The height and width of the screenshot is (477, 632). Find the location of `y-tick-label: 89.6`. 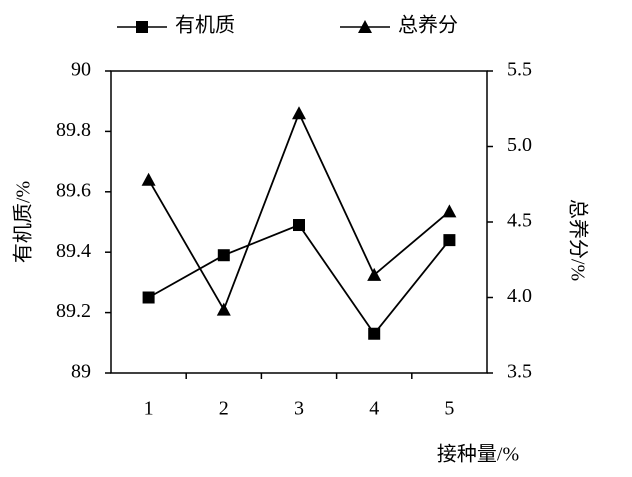

y-tick-label: 89.6 is located at coordinates (73, 190).